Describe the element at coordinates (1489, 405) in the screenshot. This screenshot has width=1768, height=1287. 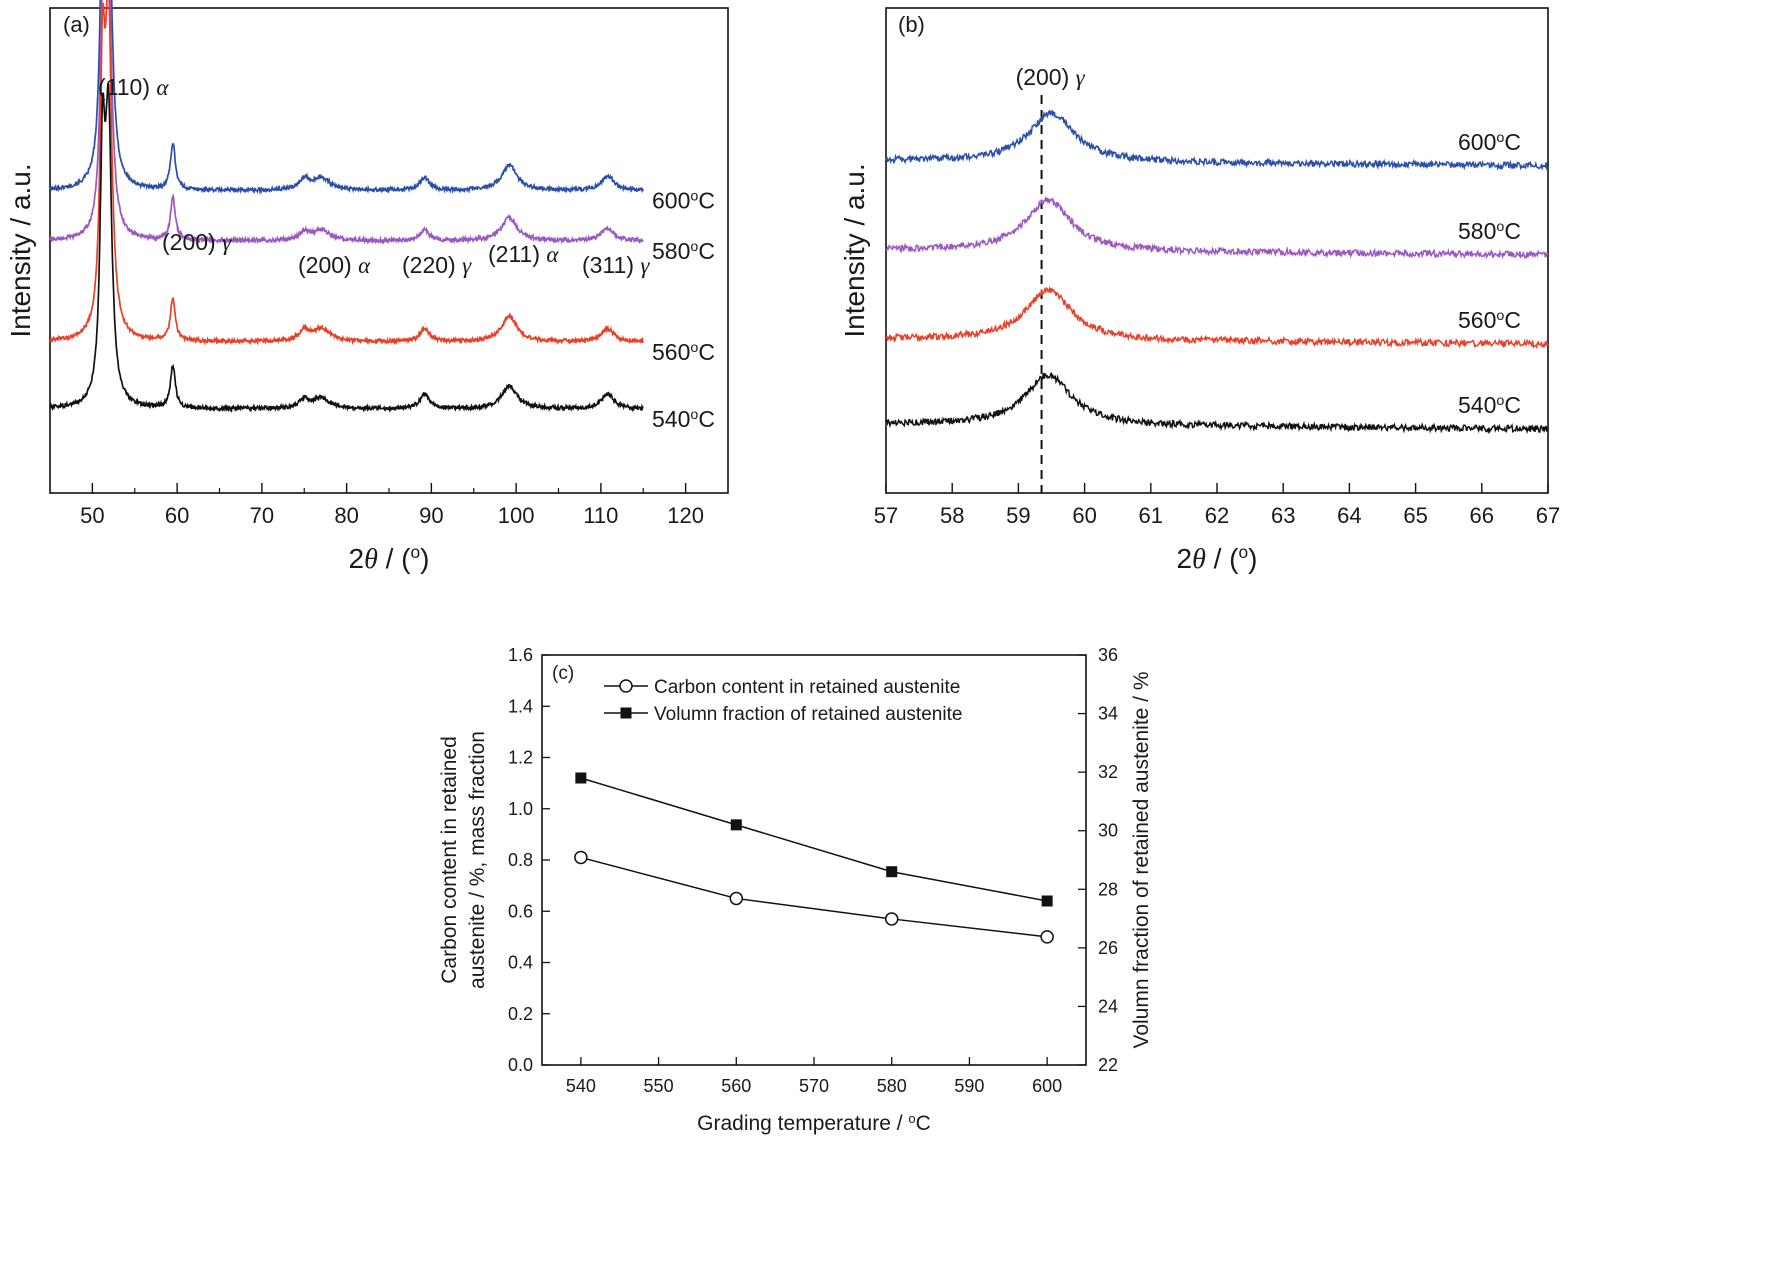
I see `series-label-b: 540oC` at that location.